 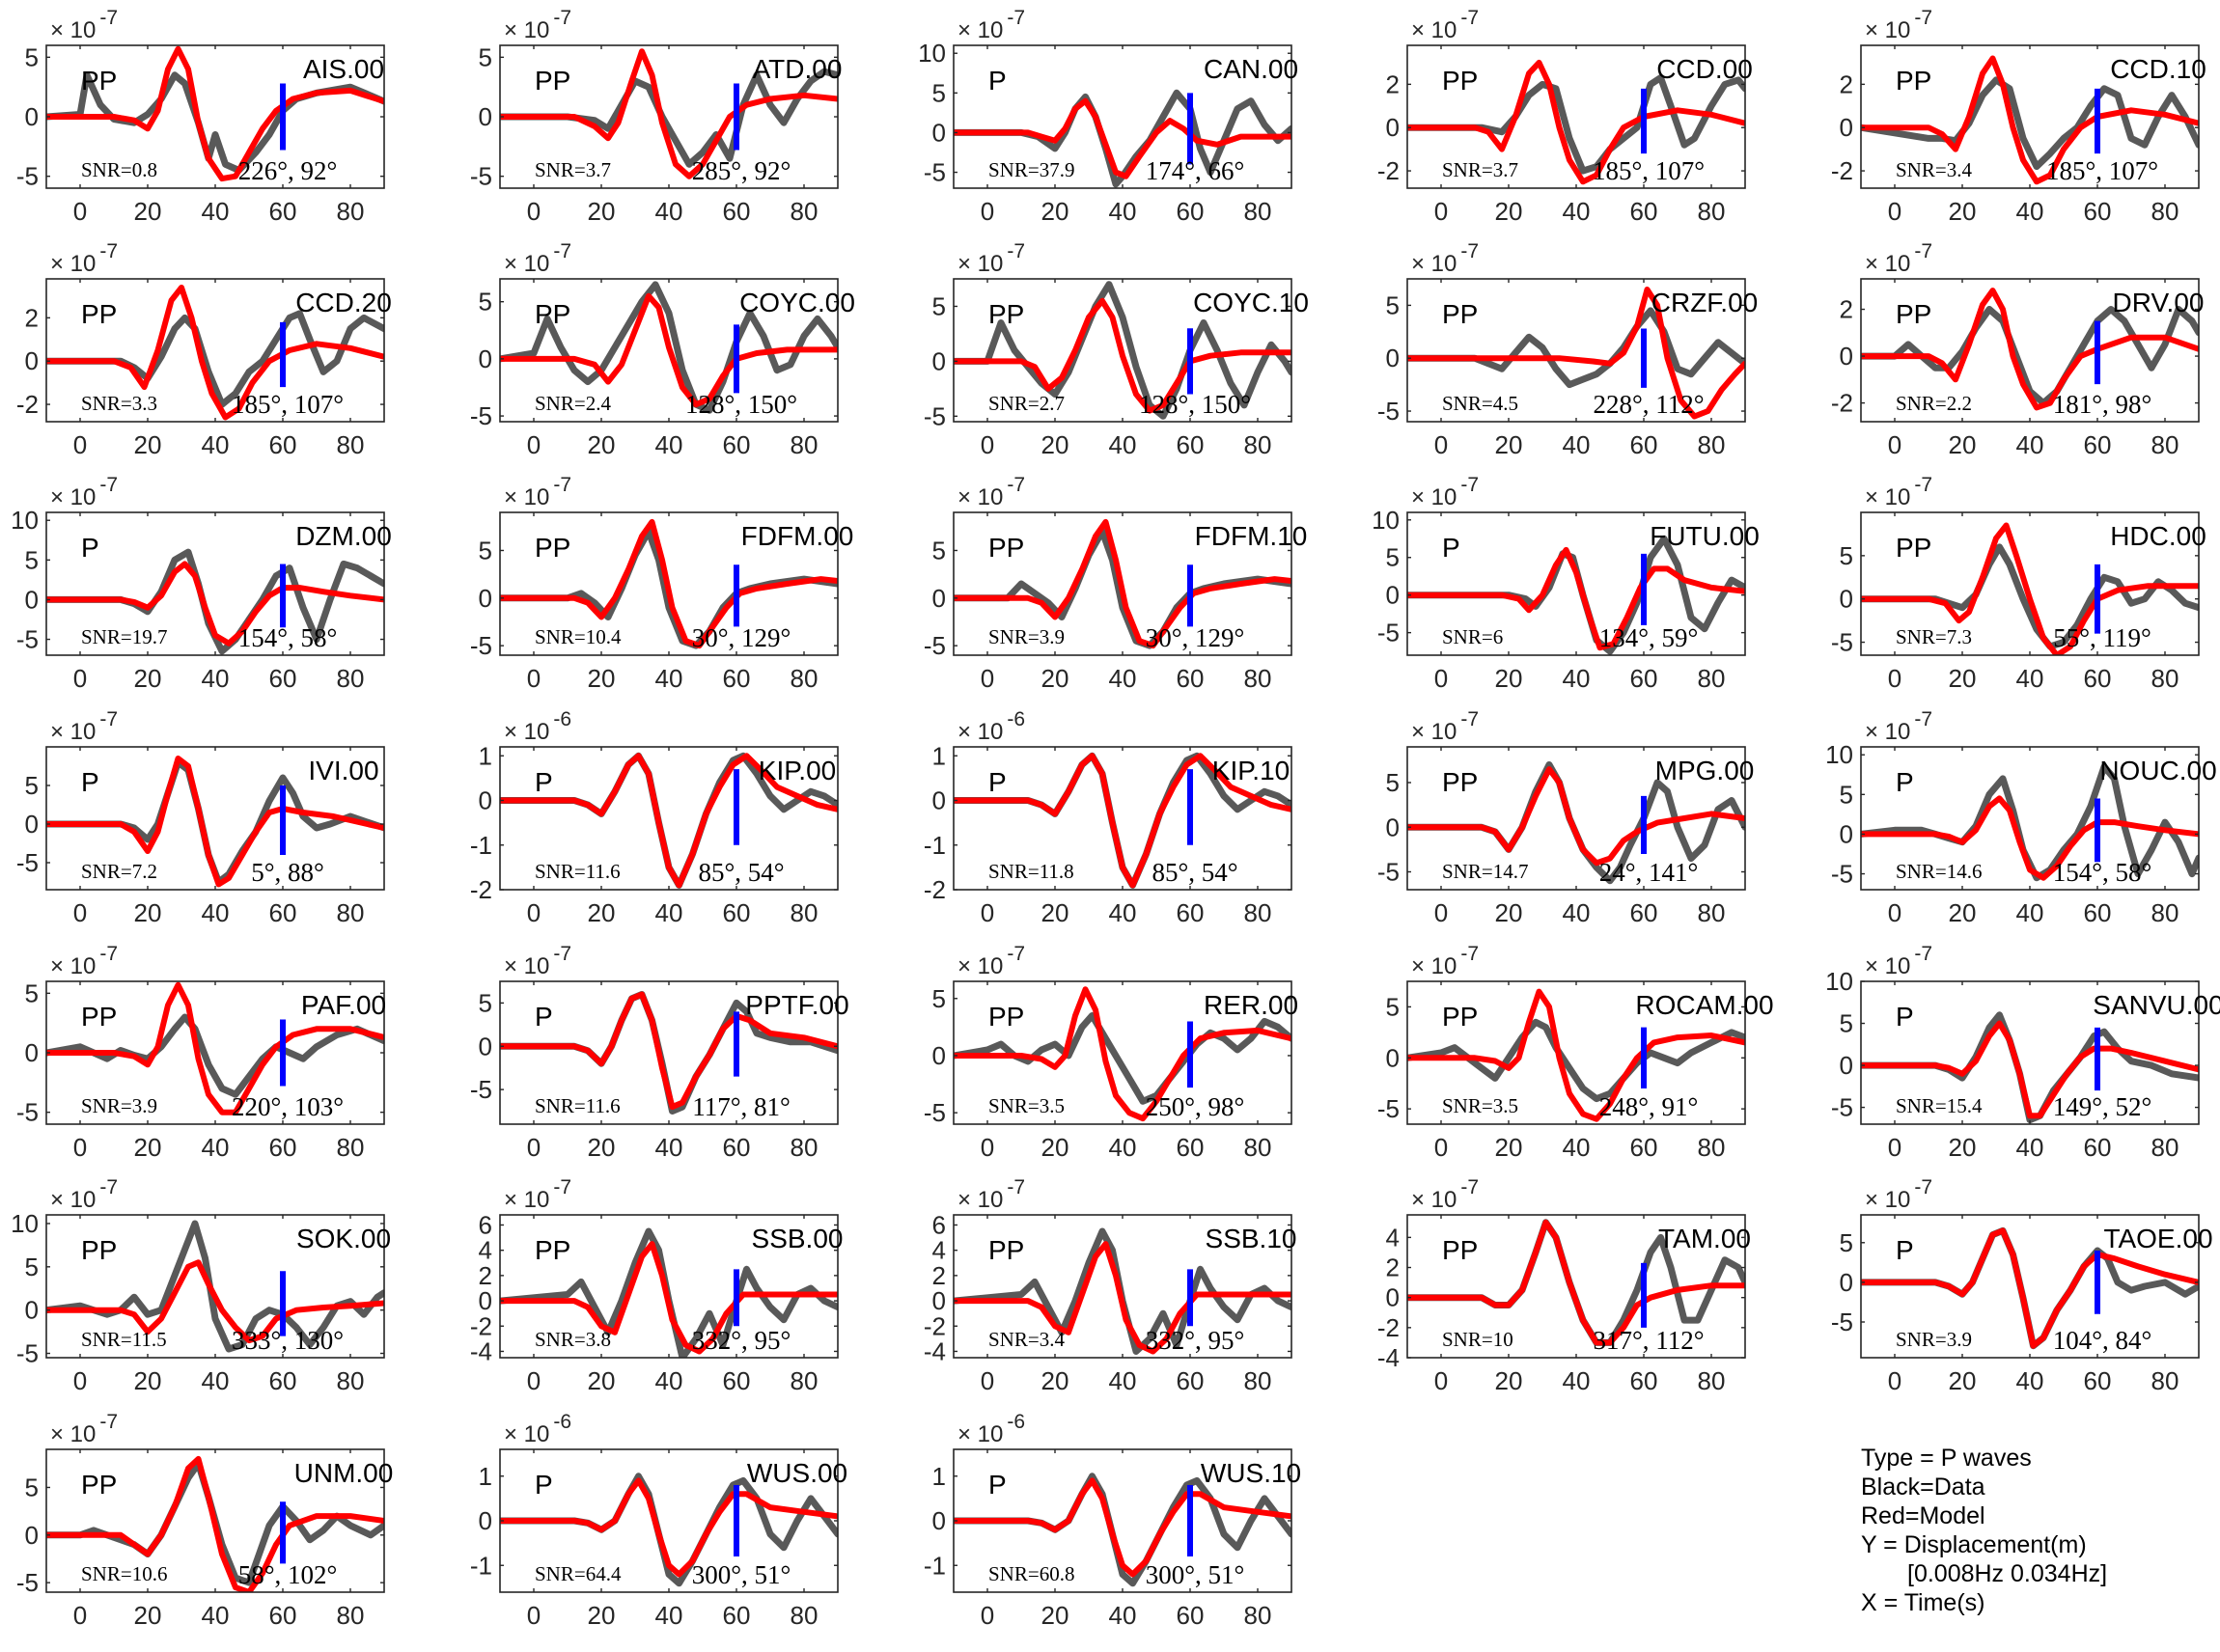 I want to click on station-label: SANVU.00, so click(x=2156, y=1005).